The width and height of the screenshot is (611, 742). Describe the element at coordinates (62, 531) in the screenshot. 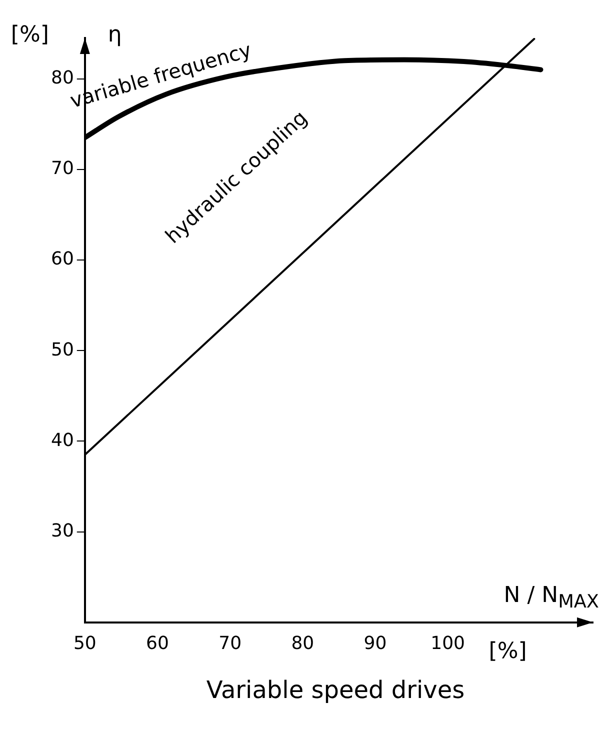

I see `y-tick-label: 30` at that location.